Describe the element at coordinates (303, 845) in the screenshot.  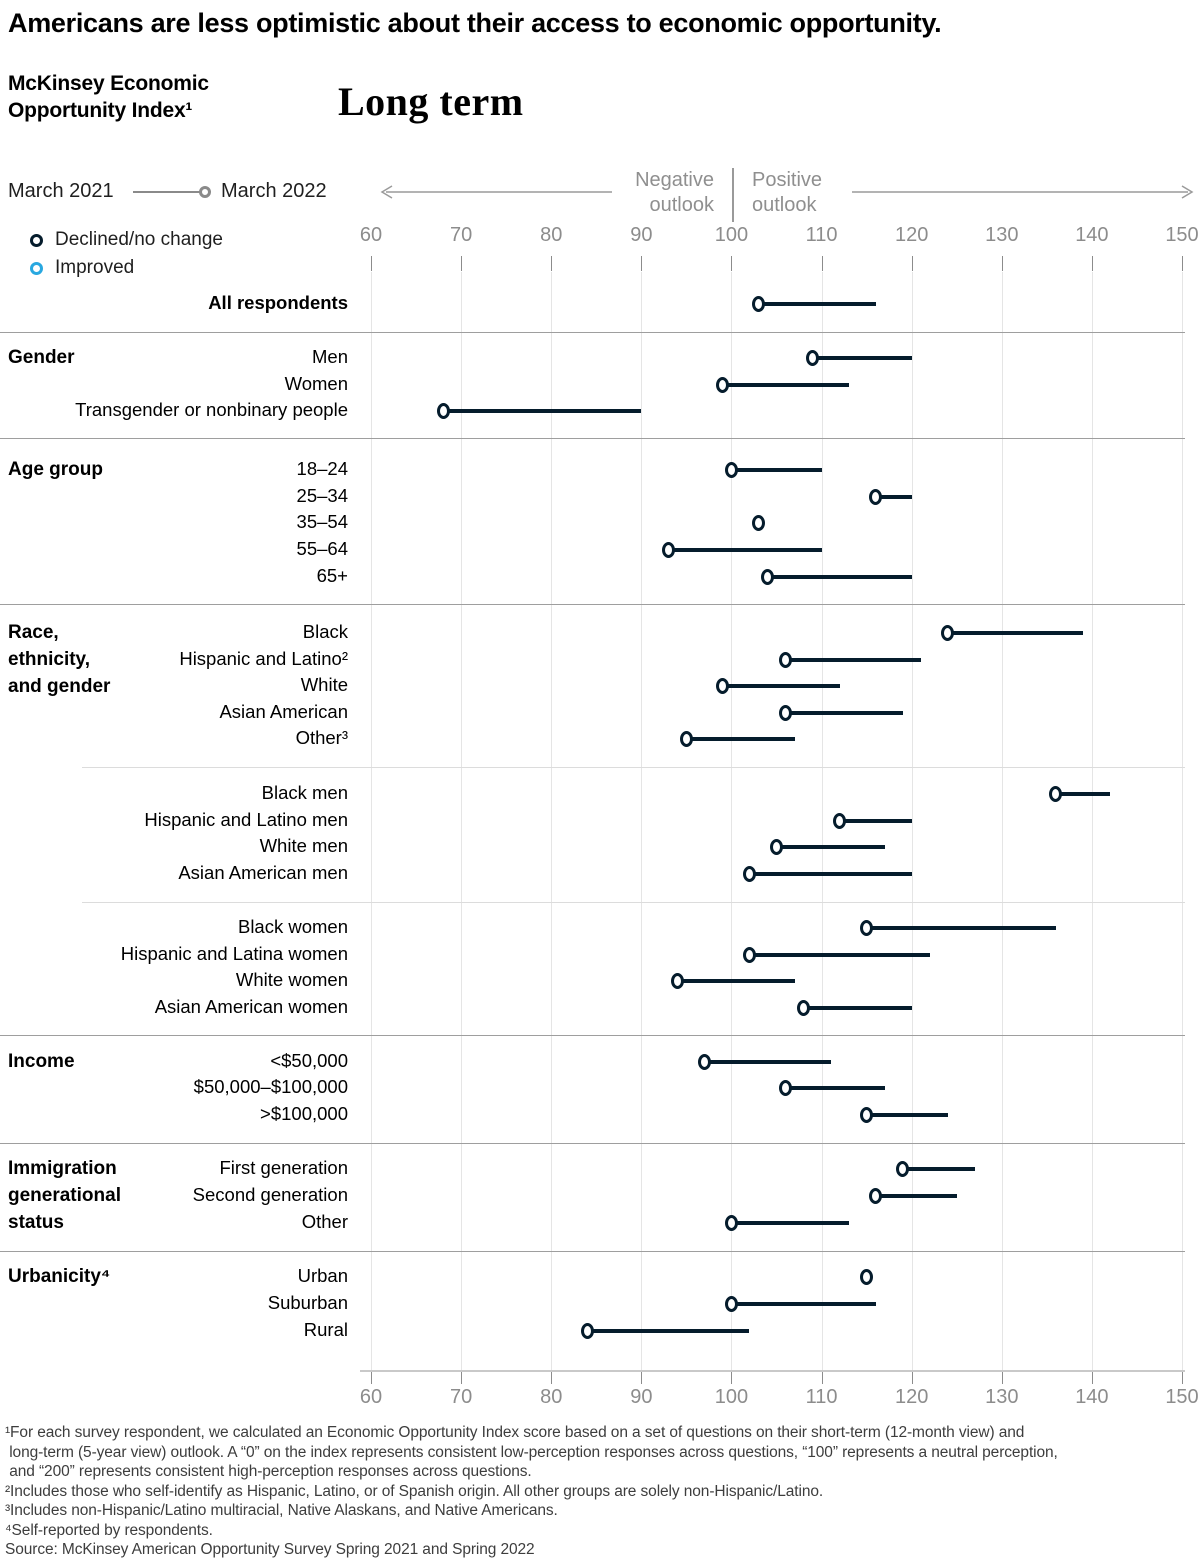
I see `row-label: White men` at that location.